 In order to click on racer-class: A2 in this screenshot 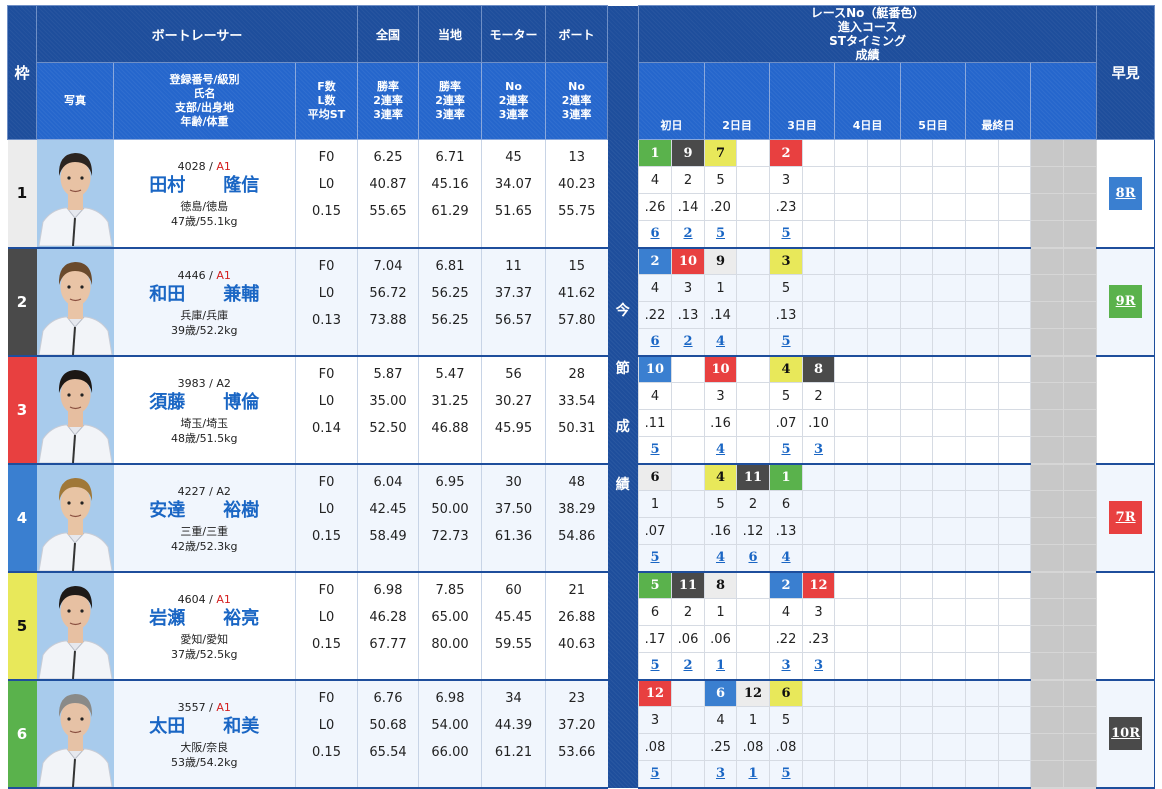, I will do `click(223, 491)`.